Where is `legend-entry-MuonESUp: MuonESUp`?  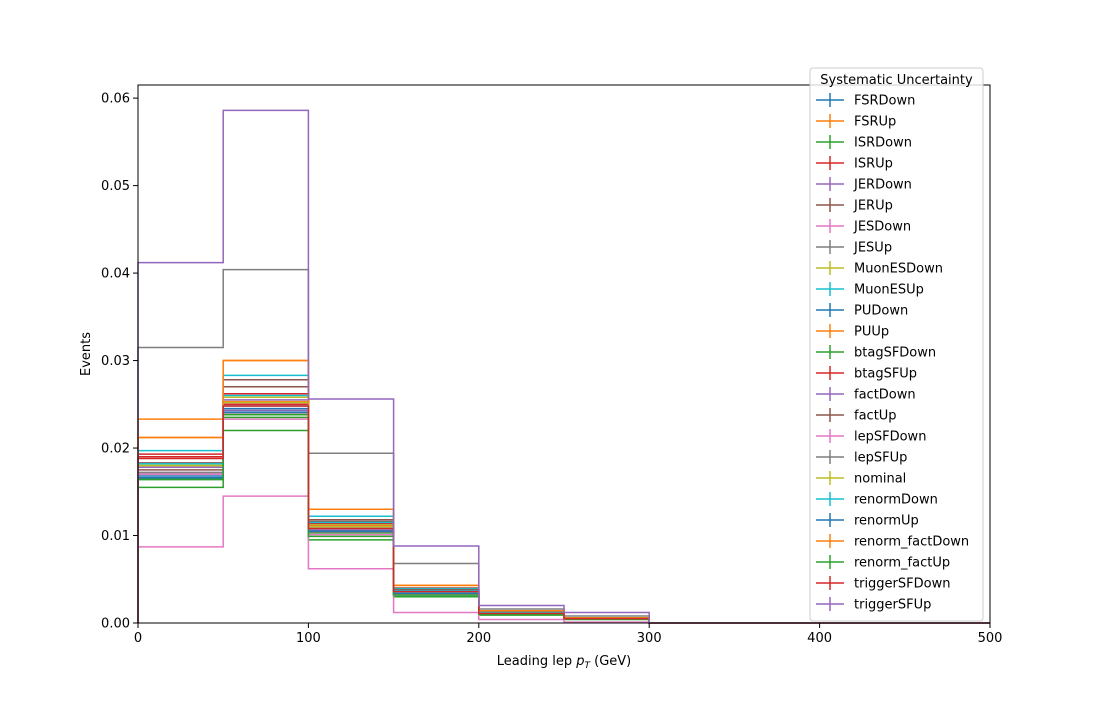
legend-entry-MuonESUp: MuonESUp is located at coordinates (870, 290).